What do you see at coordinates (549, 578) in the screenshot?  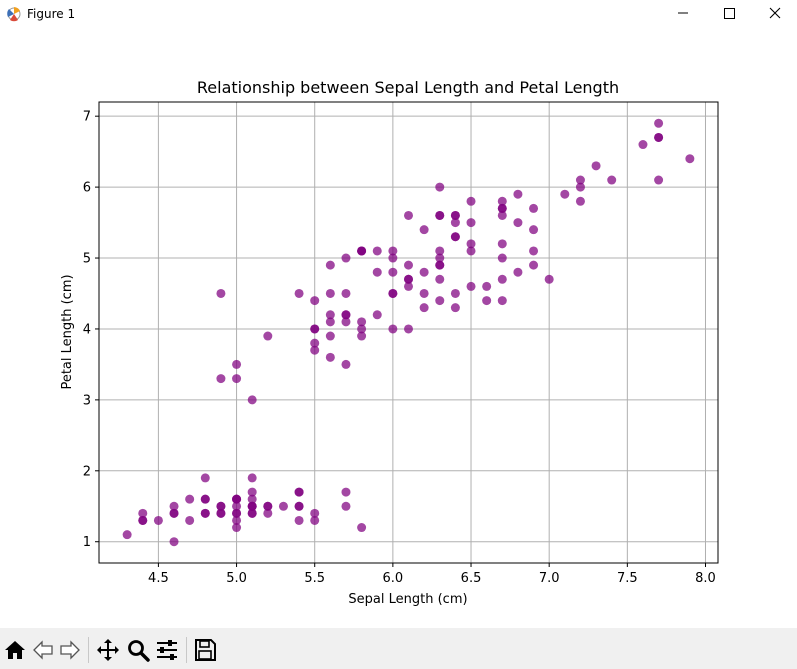 I see `x-tick-label: 7.0` at bounding box center [549, 578].